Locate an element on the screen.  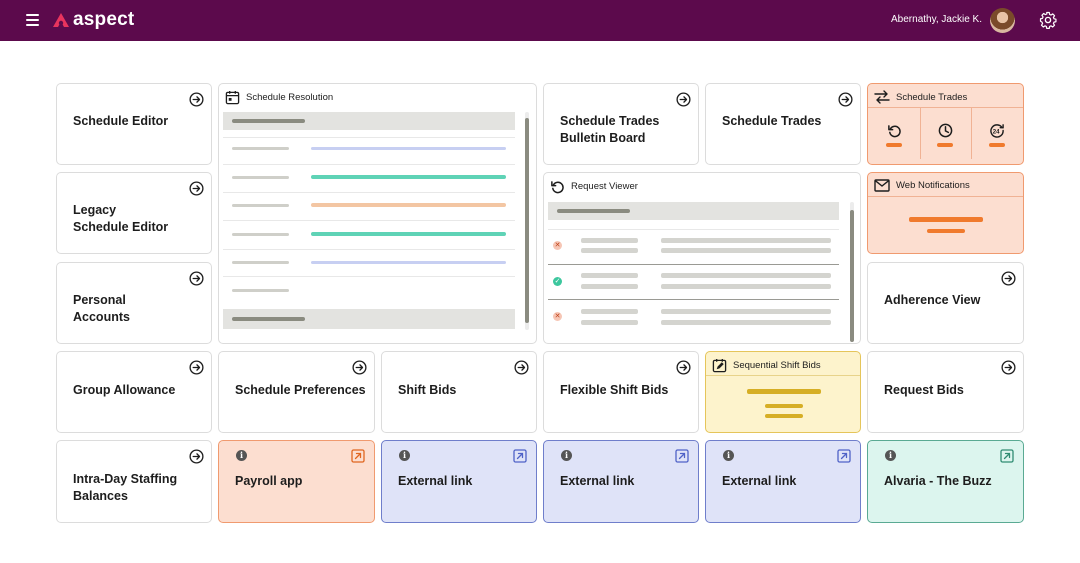
24h-icon: 24 is located at coordinates (997, 130).